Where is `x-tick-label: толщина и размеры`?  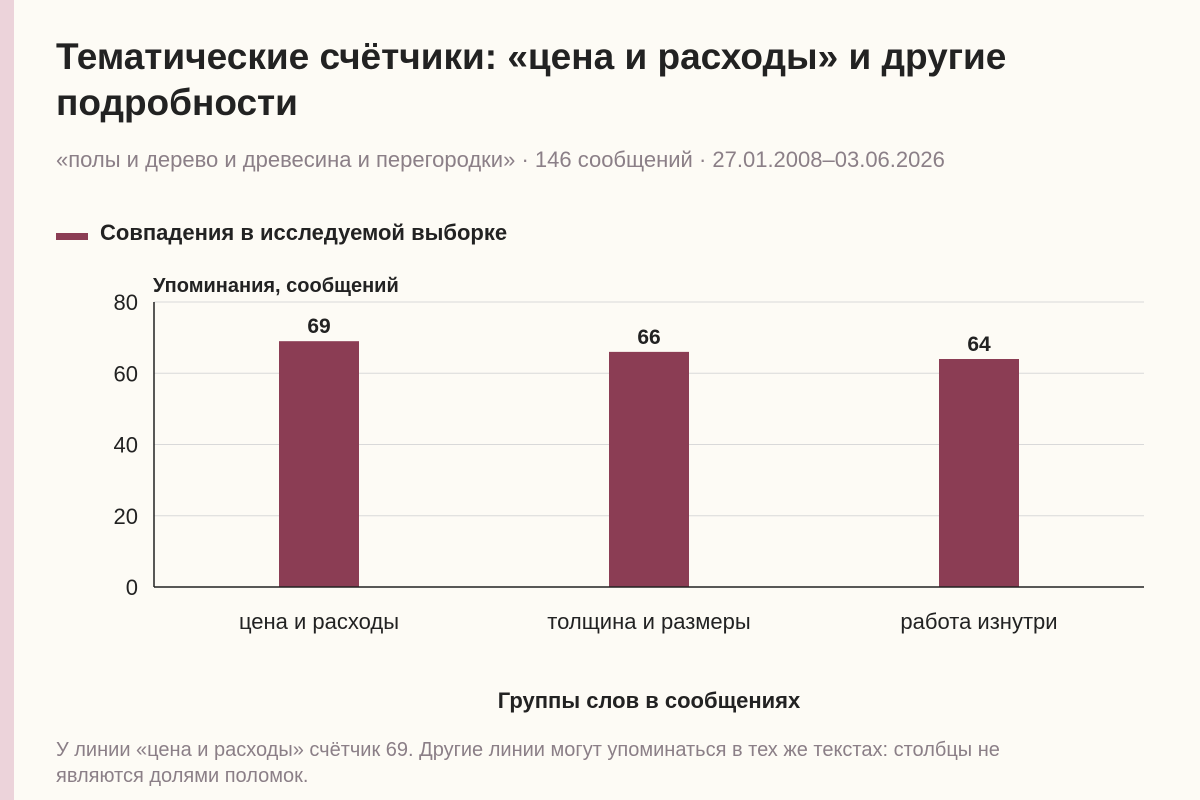 x-tick-label: толщина и размеры is located at coordinates (648, 621).